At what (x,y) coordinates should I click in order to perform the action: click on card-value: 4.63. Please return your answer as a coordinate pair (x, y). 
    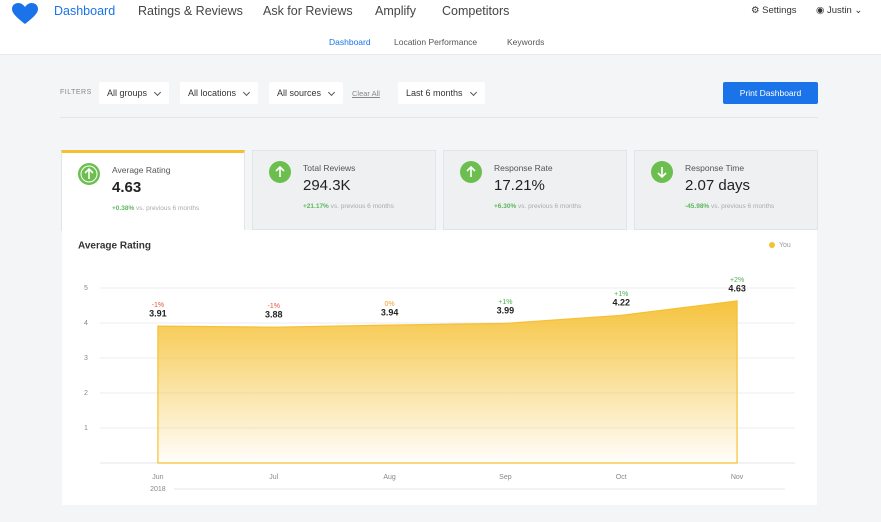
    Looking at the image, I should click on (127, 187).